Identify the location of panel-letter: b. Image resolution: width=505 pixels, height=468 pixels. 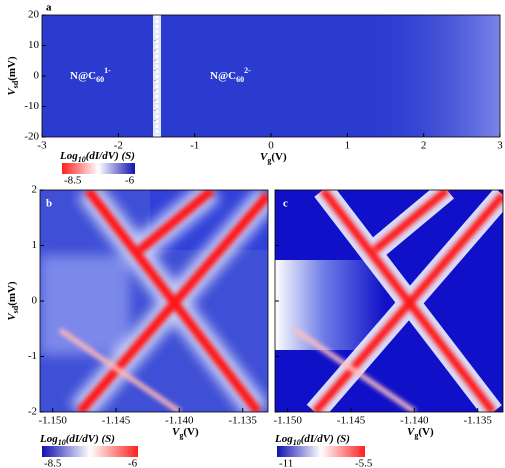
(49, 204).